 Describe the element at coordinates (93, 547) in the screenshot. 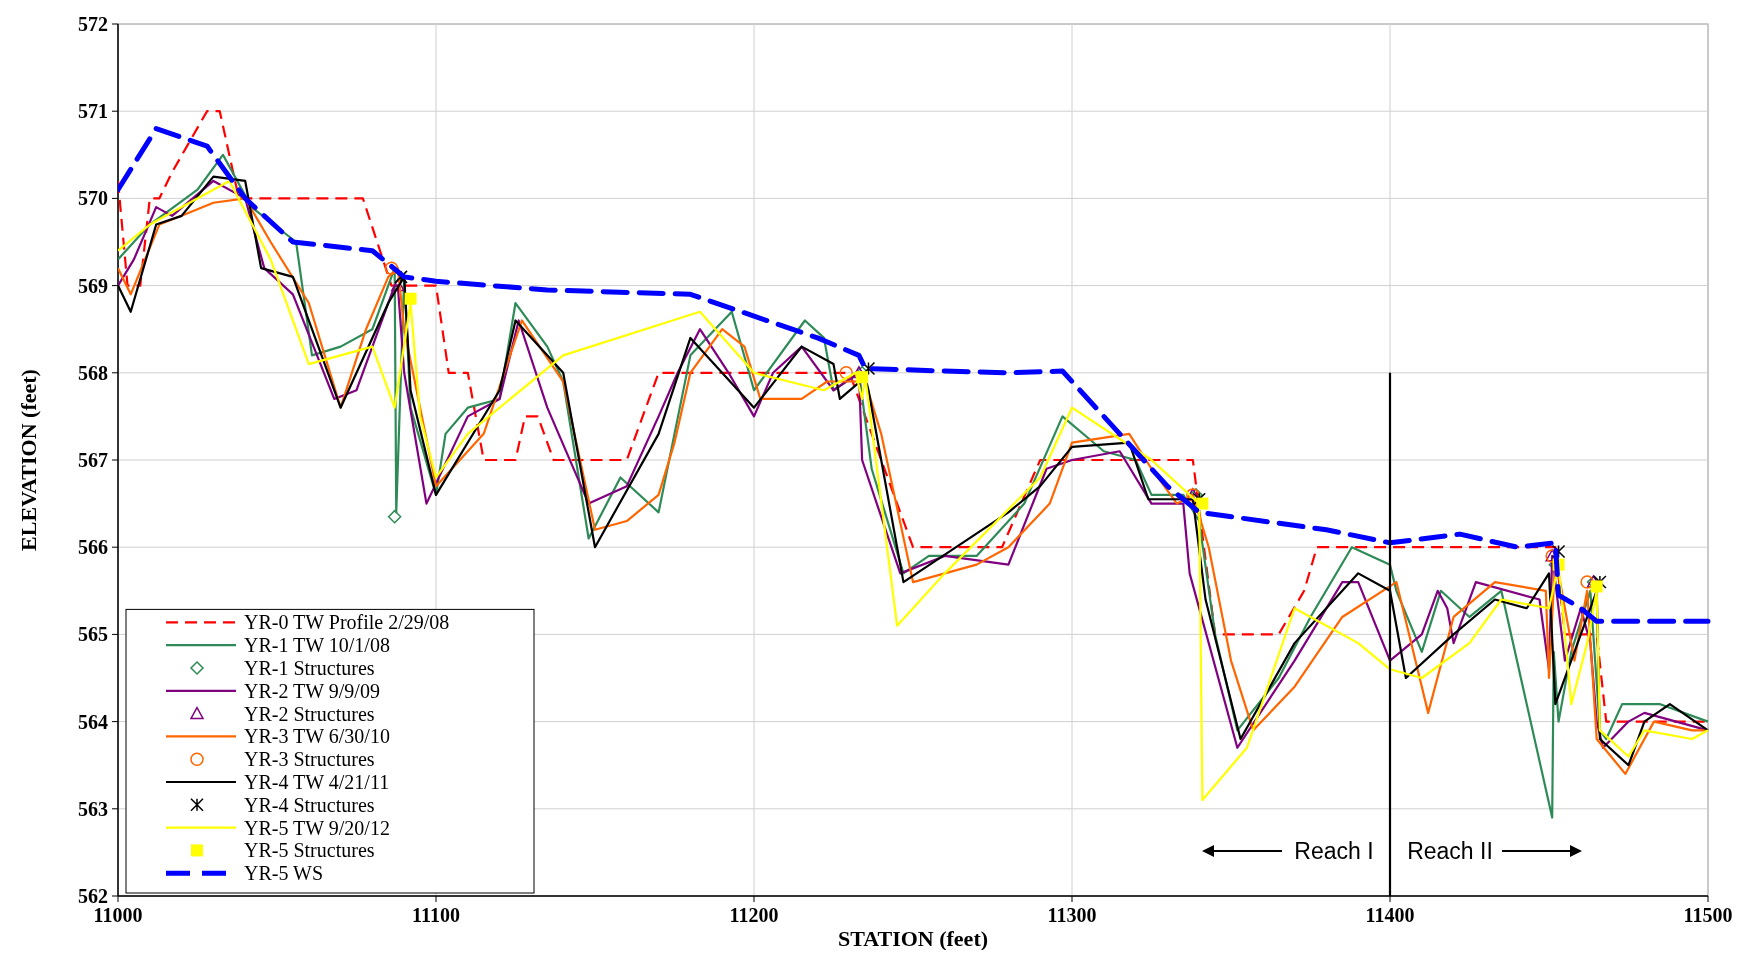

I see `y-tick-label: 566` at that location.